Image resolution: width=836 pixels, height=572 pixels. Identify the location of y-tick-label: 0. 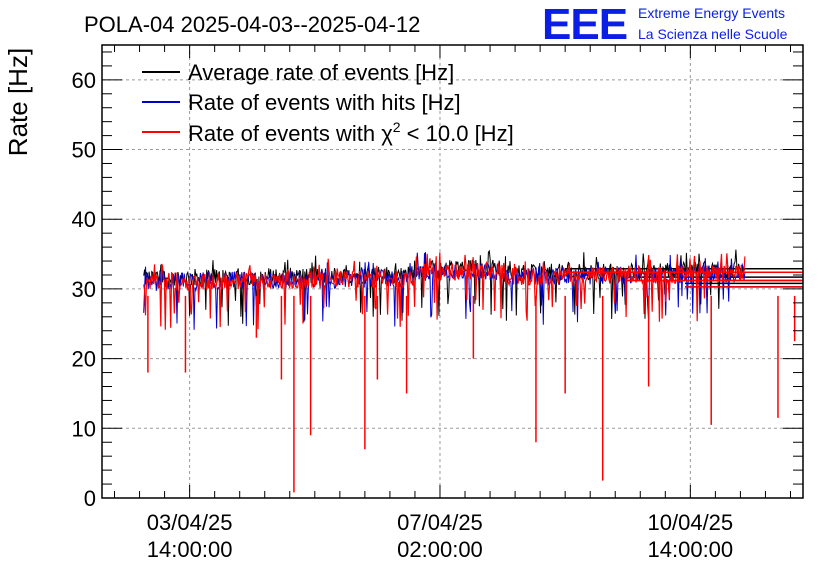
(90, 498).